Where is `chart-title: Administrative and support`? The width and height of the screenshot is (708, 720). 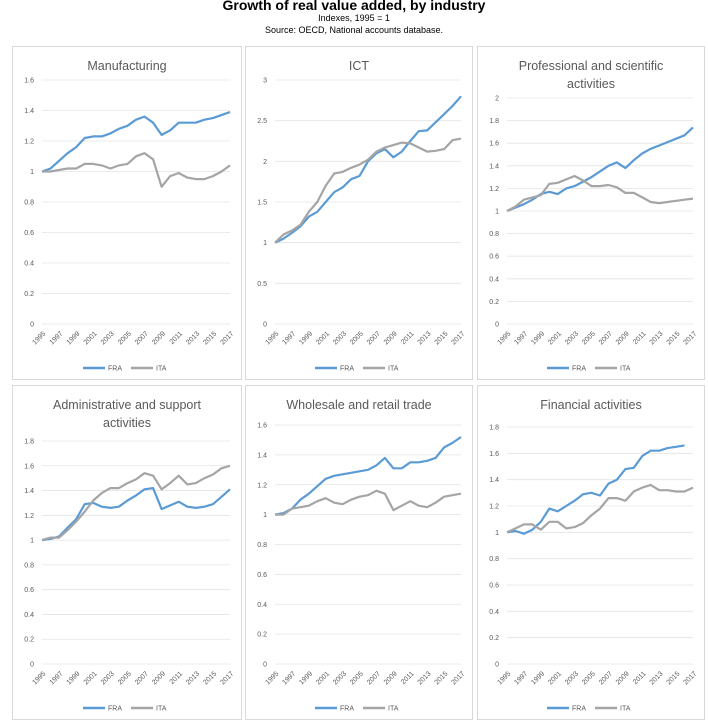
chart-title: Administrative and support is located at coordinates (127, 405).